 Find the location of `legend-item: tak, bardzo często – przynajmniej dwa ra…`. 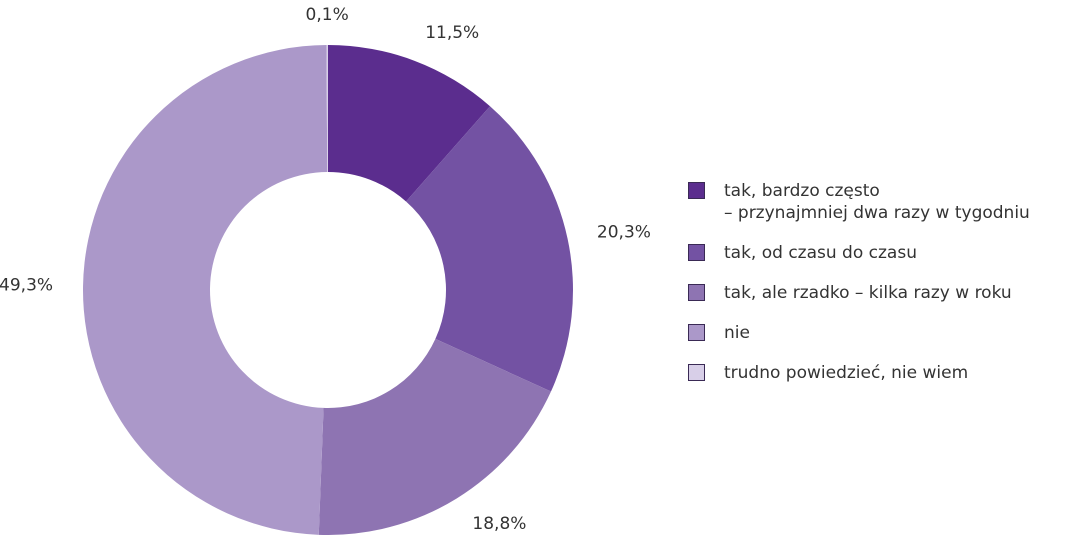

legend-item: tak, bardzo często – przynajmniej dwa ra… is located at coordinates (884, 202).